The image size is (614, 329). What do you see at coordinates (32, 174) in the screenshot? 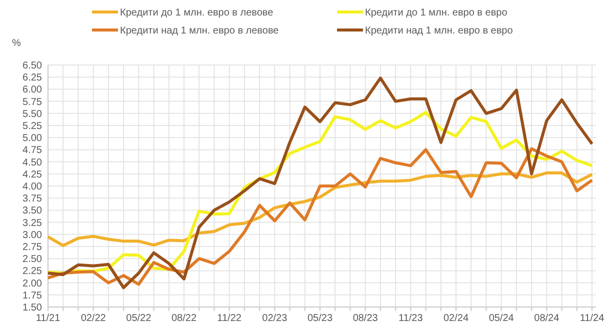
I see `y-tick-label: 4.25` at bounding box center [32, 174].